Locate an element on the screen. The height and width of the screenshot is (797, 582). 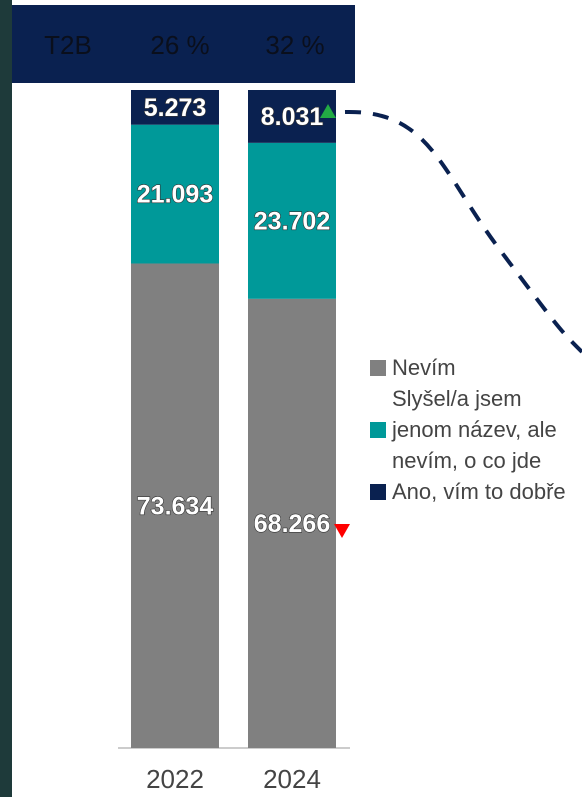
value-label: 23.702 is located at coordinates (292, 221).